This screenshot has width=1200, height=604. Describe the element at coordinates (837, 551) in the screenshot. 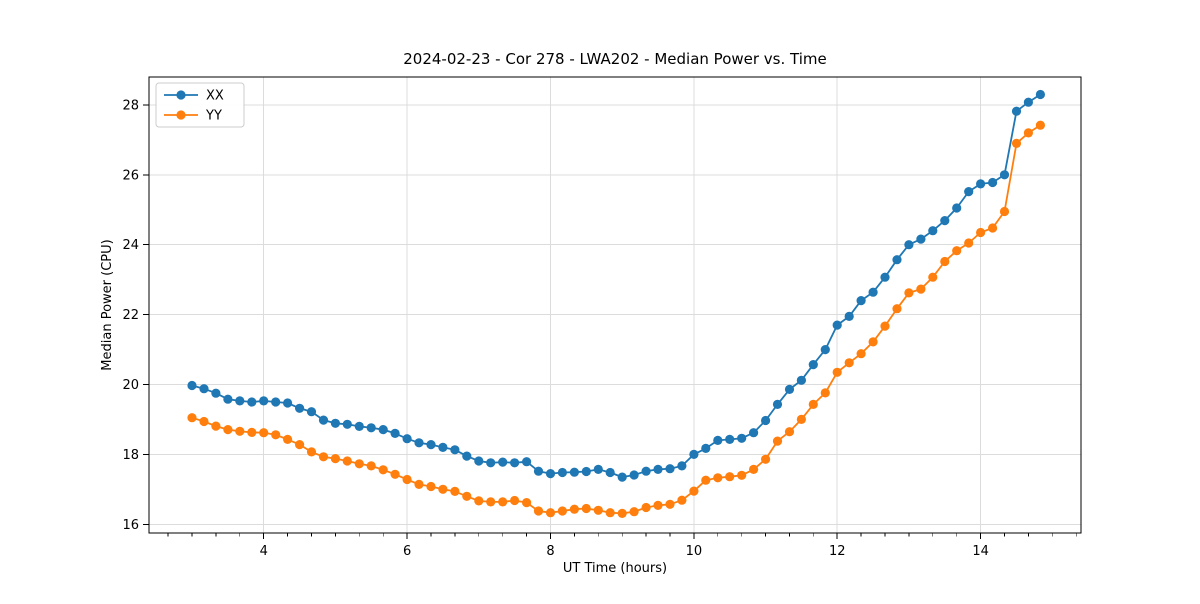

I see `x-tick-label: 12` at that location.